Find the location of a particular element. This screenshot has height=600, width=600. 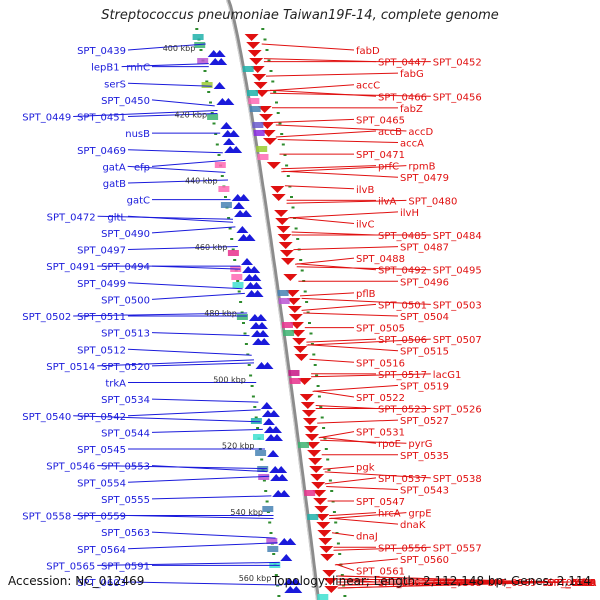

gene-label-right: ilvH is located at coordinates (409, 213).